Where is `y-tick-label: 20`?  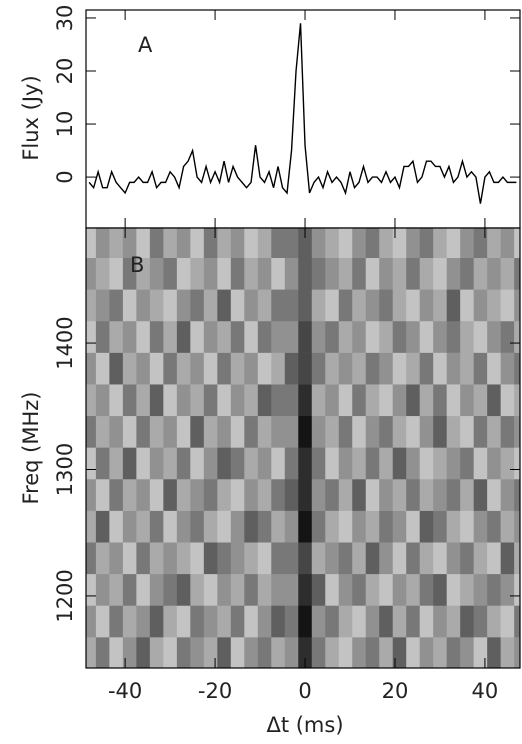
y-tick-label: 20 is located at coordinates (65, 71).